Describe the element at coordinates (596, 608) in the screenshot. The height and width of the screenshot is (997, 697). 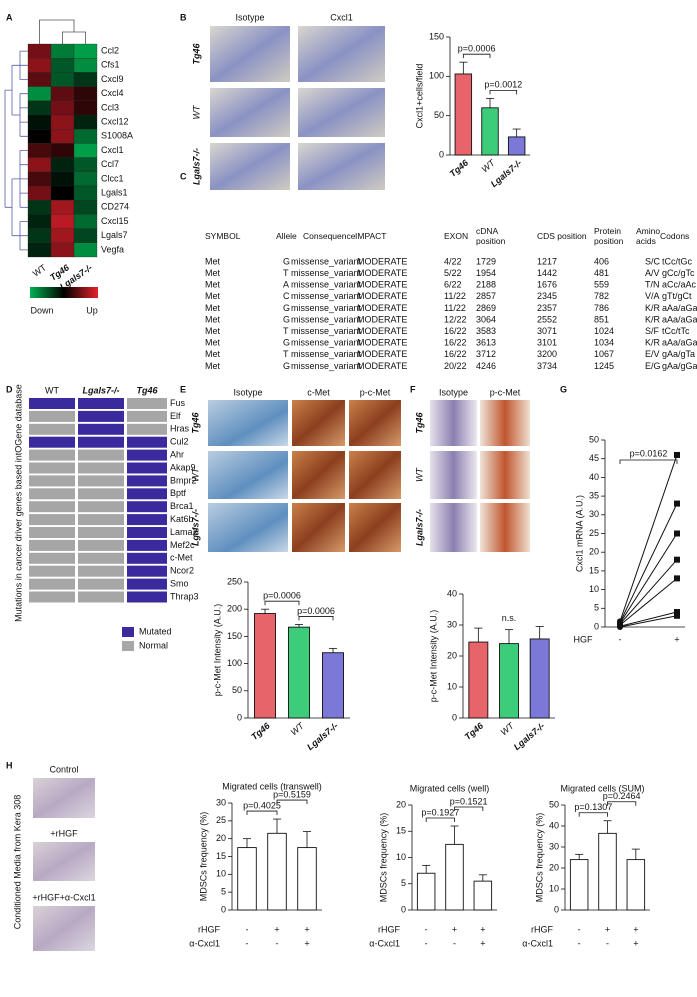
I see `y-tick-label: 5` at that location.